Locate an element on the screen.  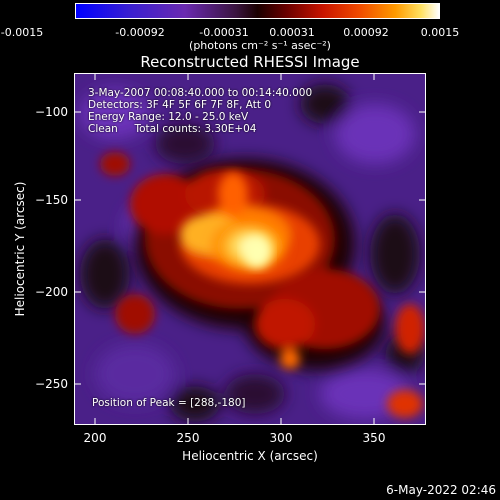
plot-title: Reconstructed RHESSI Image is located at coordinates (250, 62).